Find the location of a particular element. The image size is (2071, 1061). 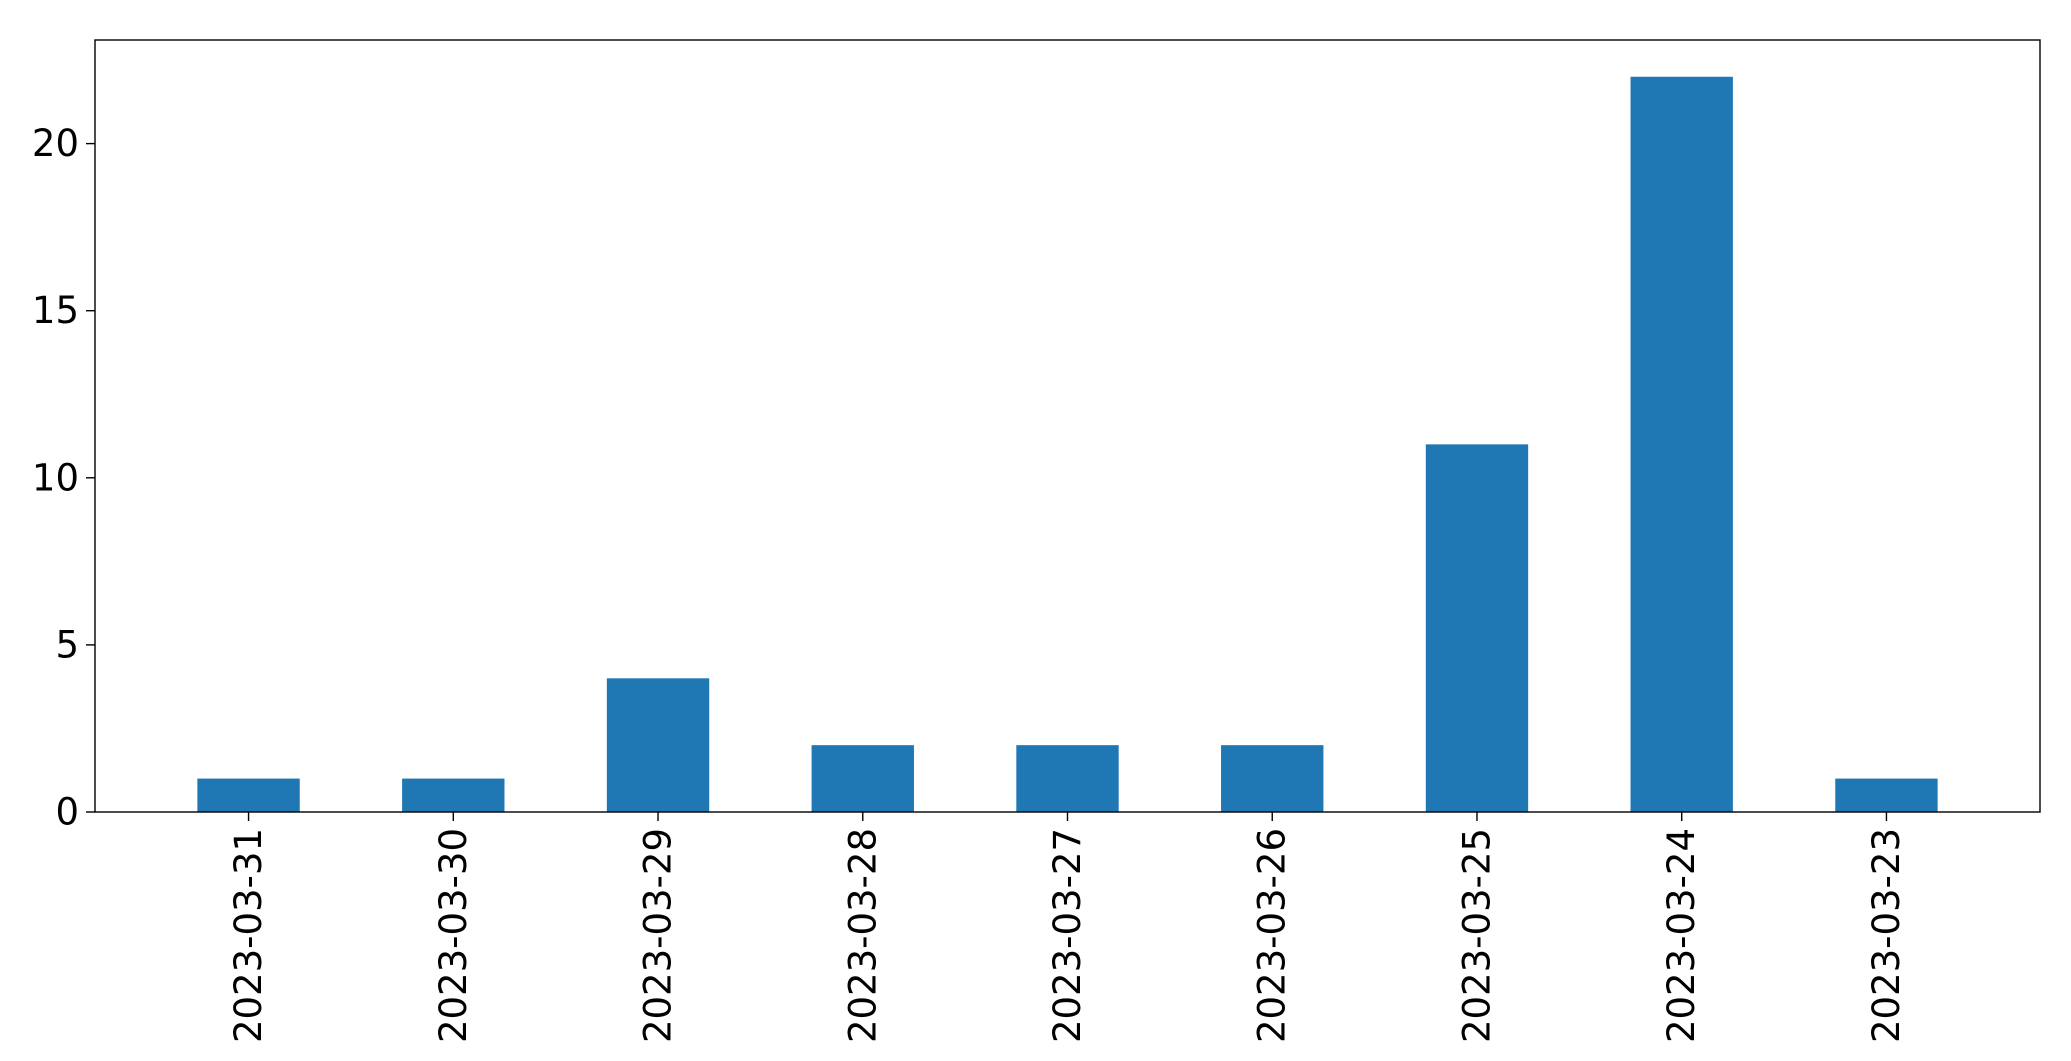

x-tick-label-2023-03-31: 2023-03-31 is located at coordinates (248, 935).